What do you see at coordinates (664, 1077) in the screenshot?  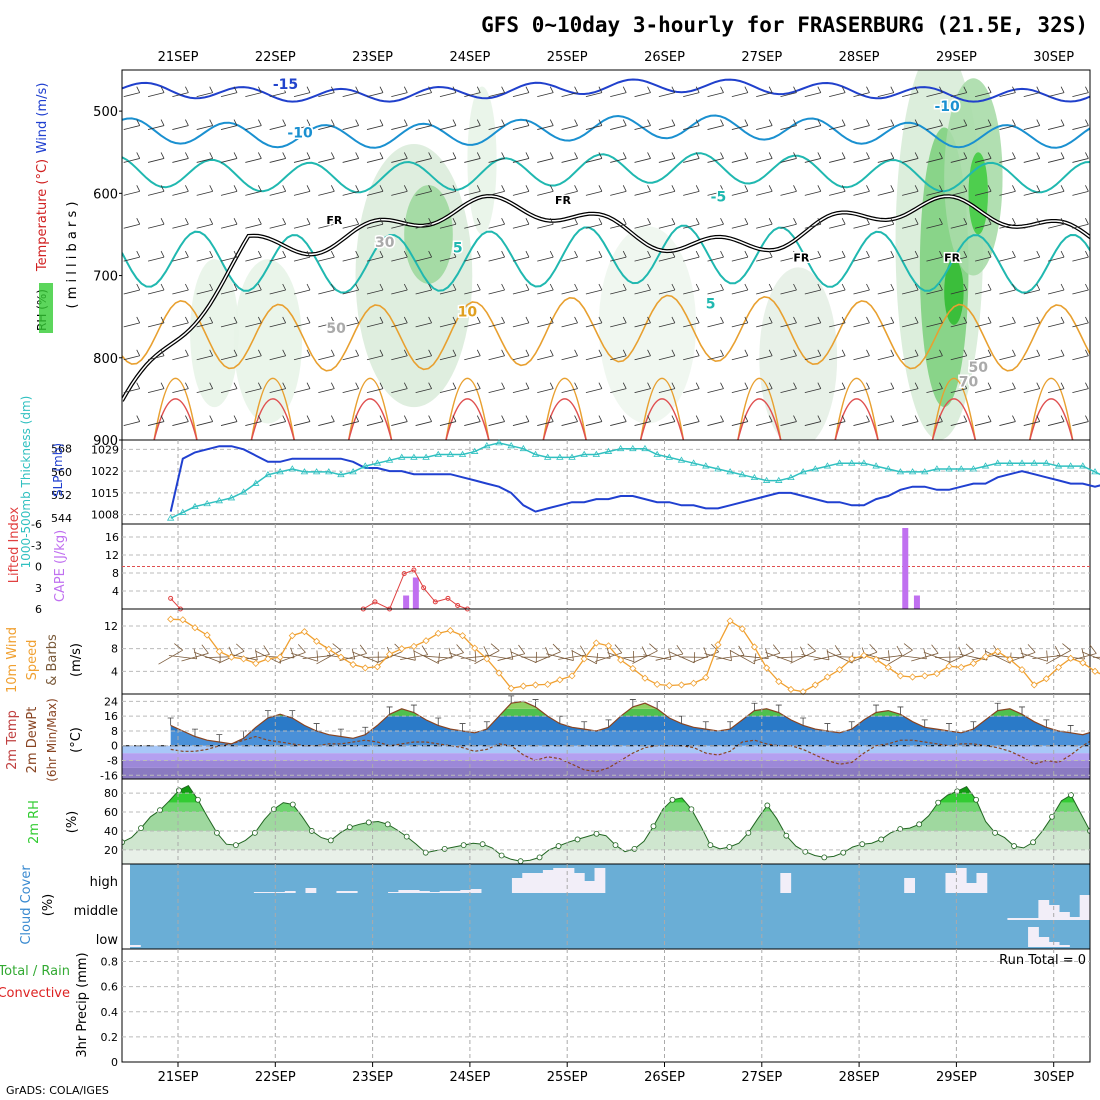 I see `x-tick-label-bottom: 26SEP` at bounding box center [664, 1077].